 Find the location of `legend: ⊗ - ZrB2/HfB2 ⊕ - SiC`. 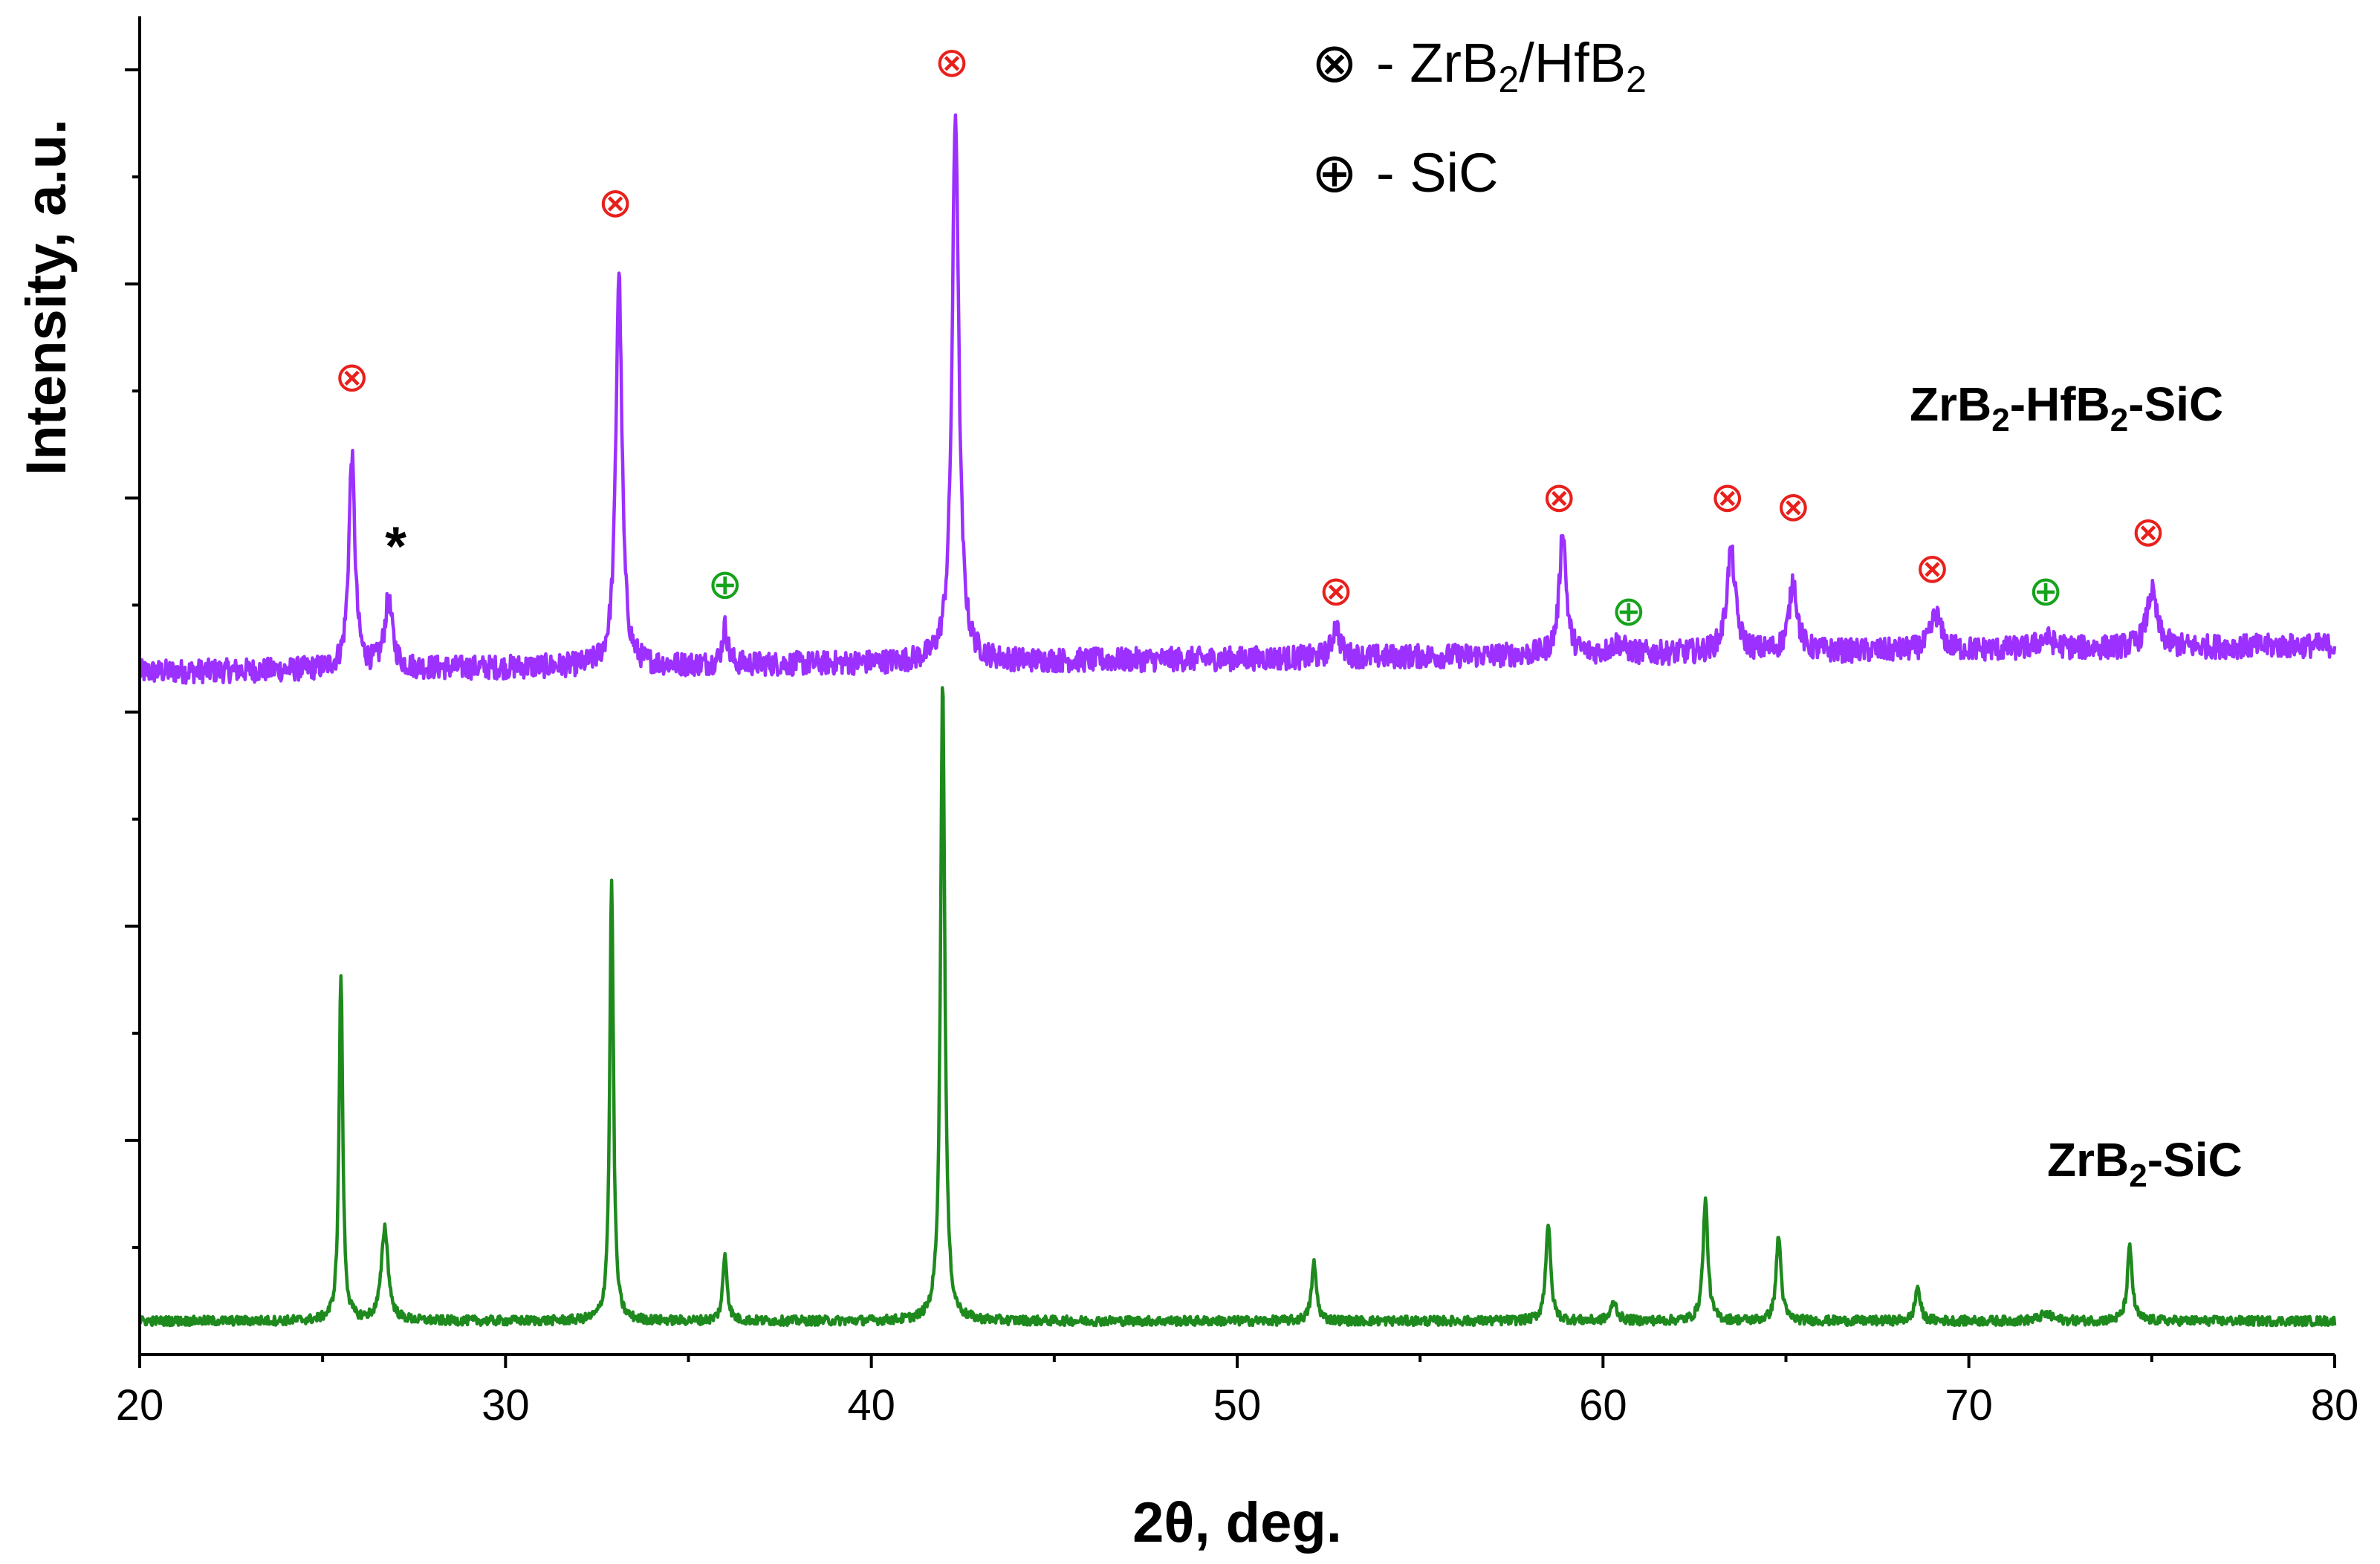

legend: ⊗ - ZrB2/HfB2 ⊕ - SiC is located at coordinates (1479, 118).